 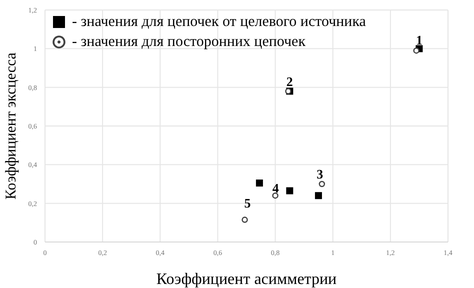 I want to click on annotation: 4, so click(x=276, y=188).